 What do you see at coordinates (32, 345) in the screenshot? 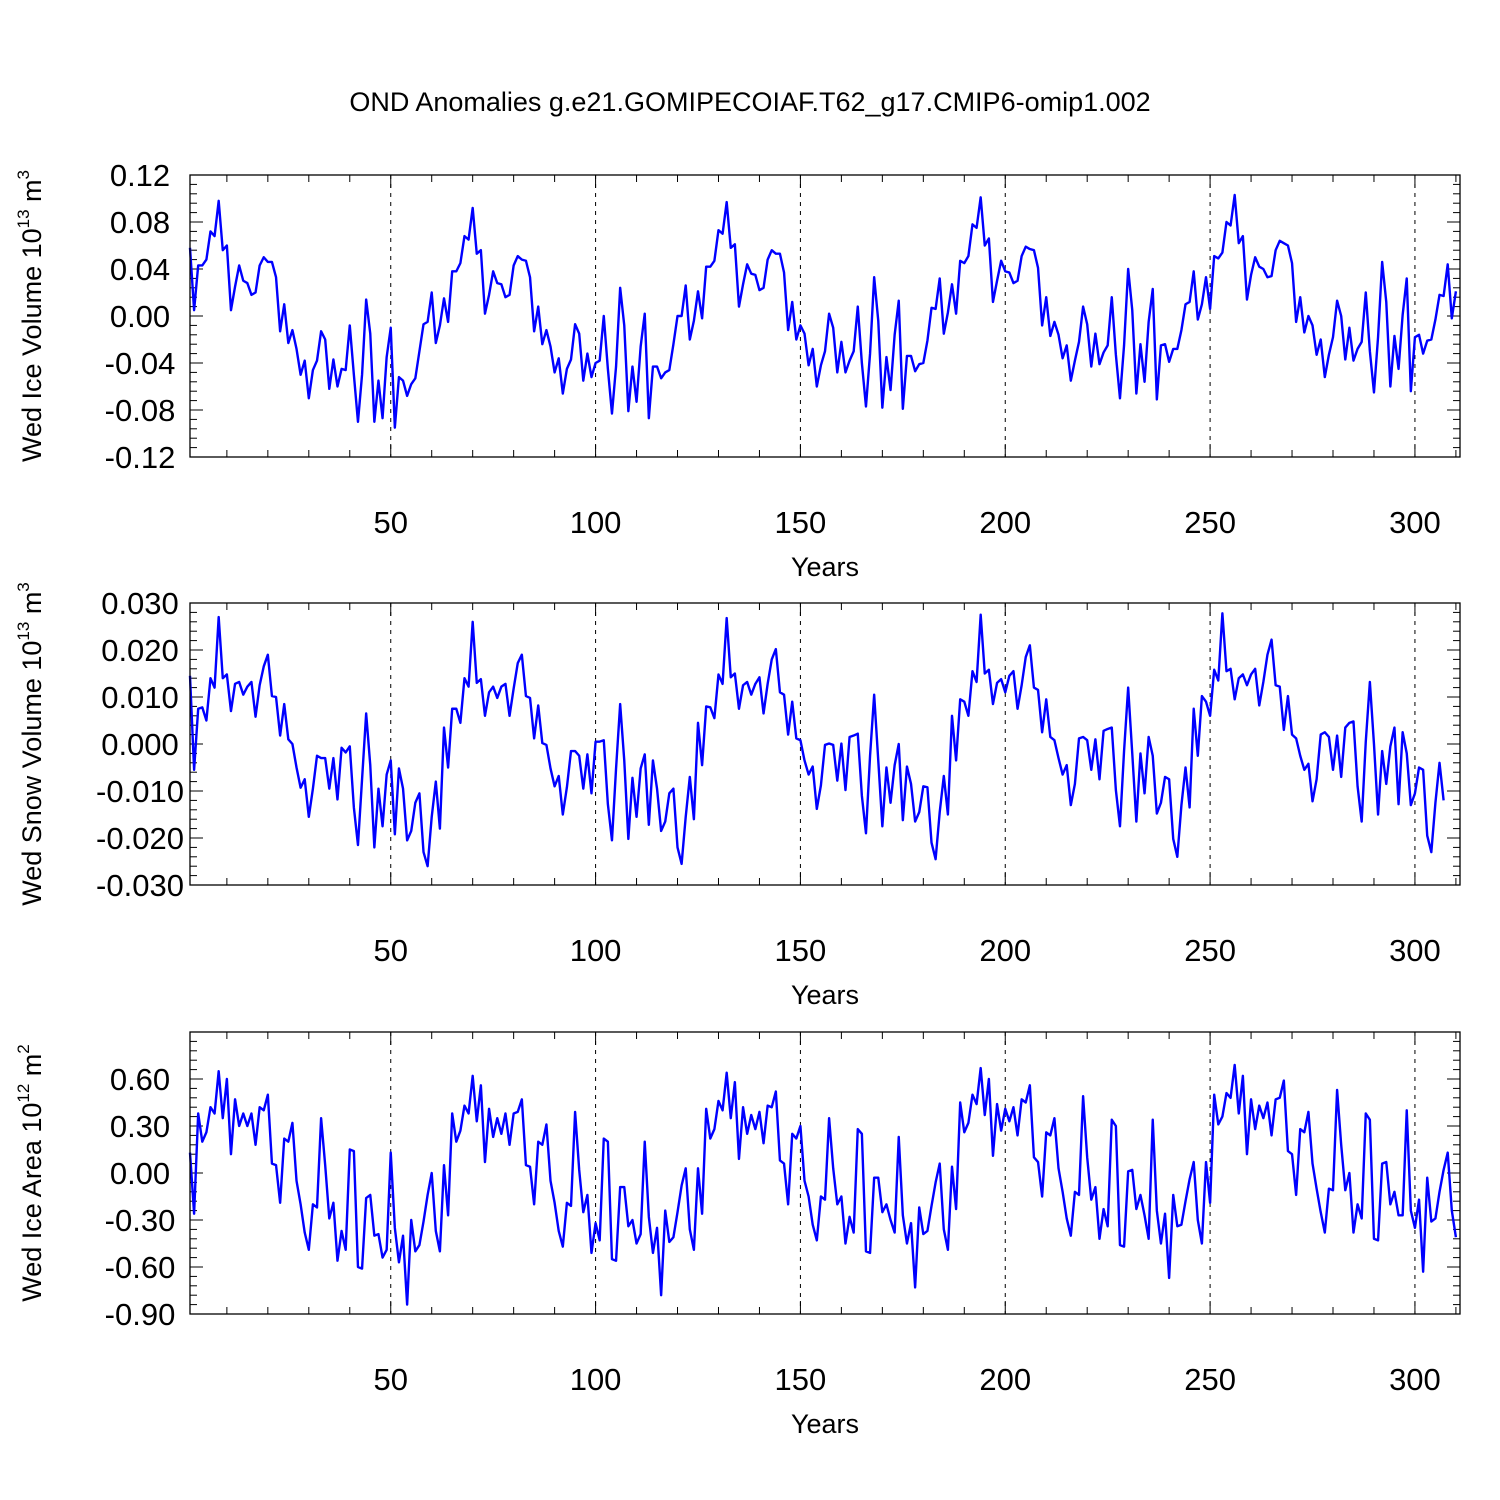
I see `y-axis-label-part: Wed Ice Volume 10` at bounding box center [32, 345].